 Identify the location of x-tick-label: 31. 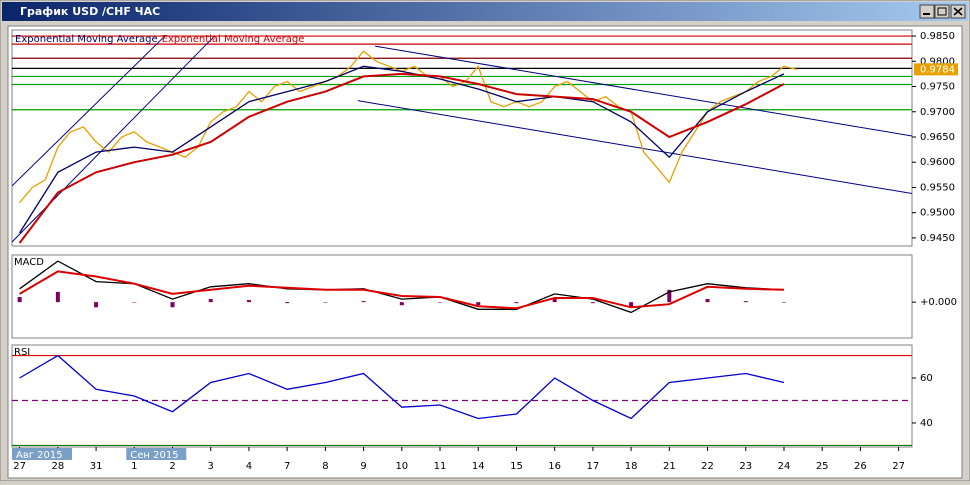
(96, 466).